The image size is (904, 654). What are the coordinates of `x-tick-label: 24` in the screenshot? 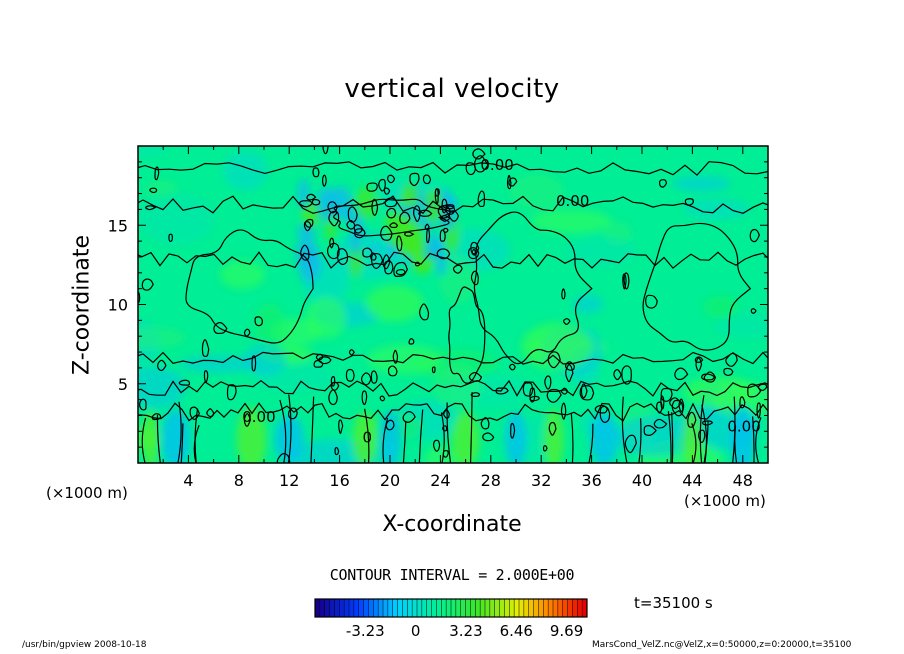 It's located at (440, 480).